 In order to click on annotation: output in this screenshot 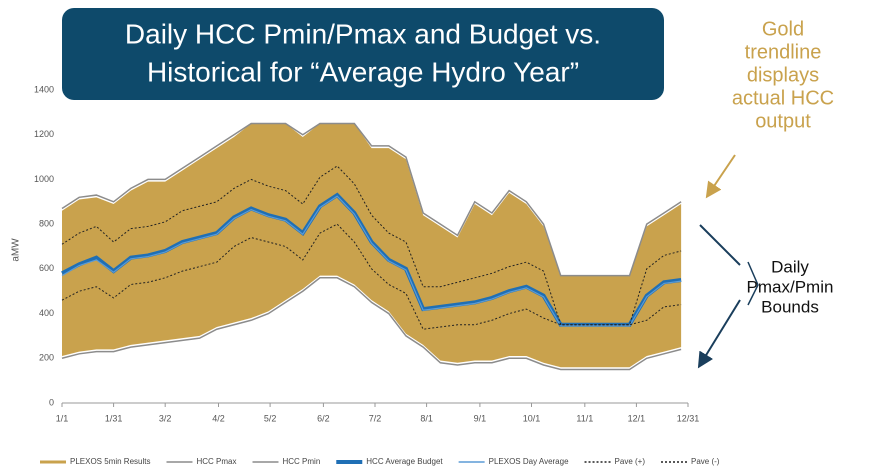, I will do `click(783, 121)`.